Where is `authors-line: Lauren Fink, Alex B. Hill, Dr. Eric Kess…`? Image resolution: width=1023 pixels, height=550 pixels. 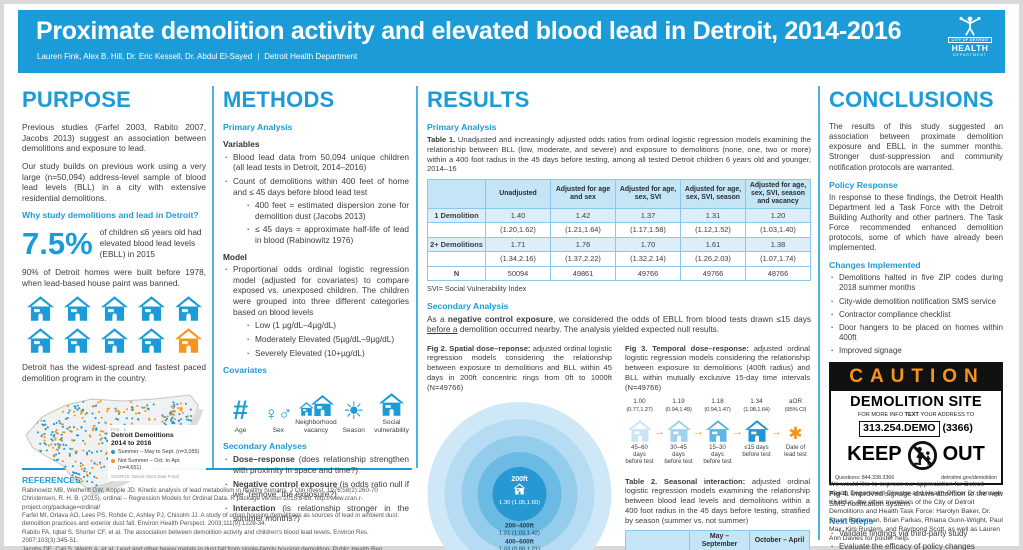
authors-line: Lauren Fink, Alex B. Hill, Dr. Eric Kess… is located at coordinates (197, 56).